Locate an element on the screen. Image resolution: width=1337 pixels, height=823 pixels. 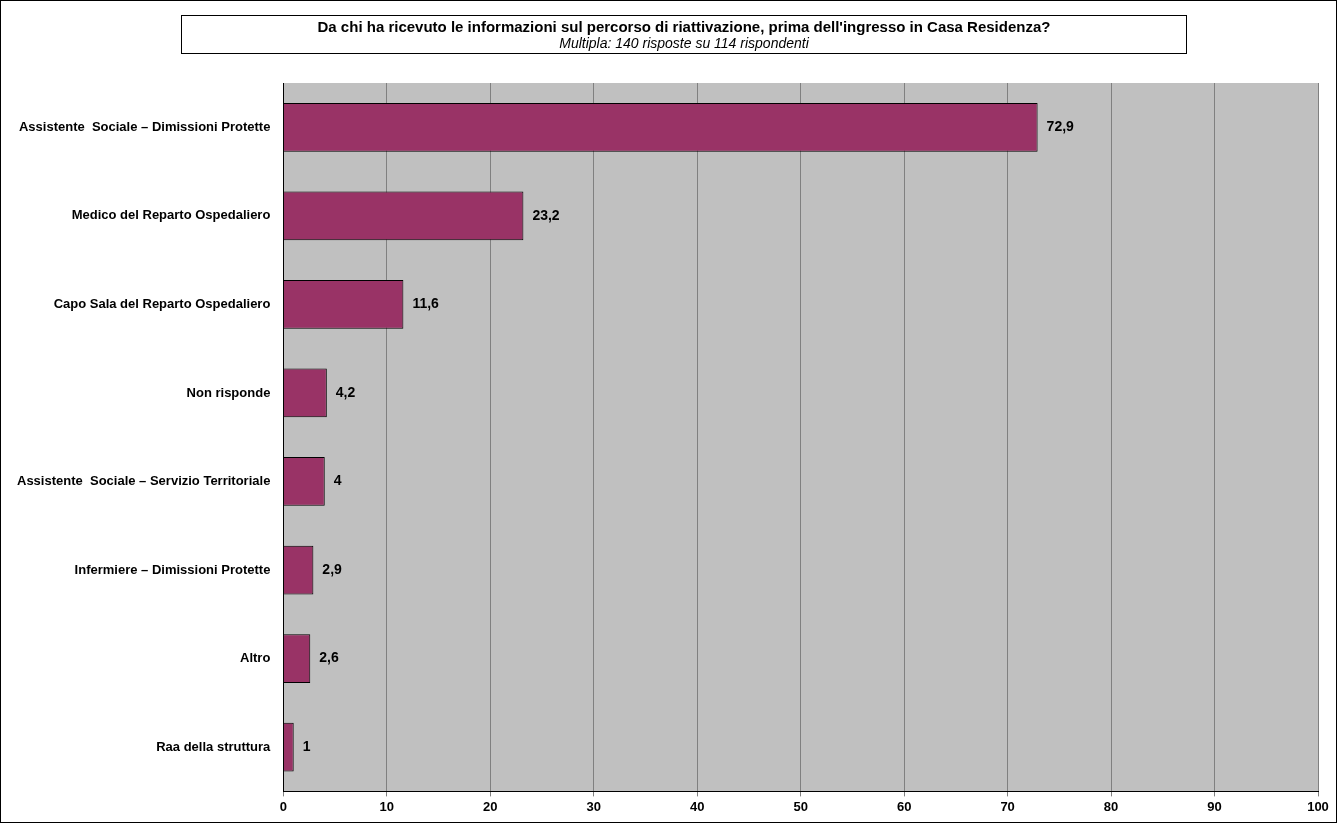
y-tick-label: Capo Sala del Reparto Ospedaliero is located at coordinates (162, 303).